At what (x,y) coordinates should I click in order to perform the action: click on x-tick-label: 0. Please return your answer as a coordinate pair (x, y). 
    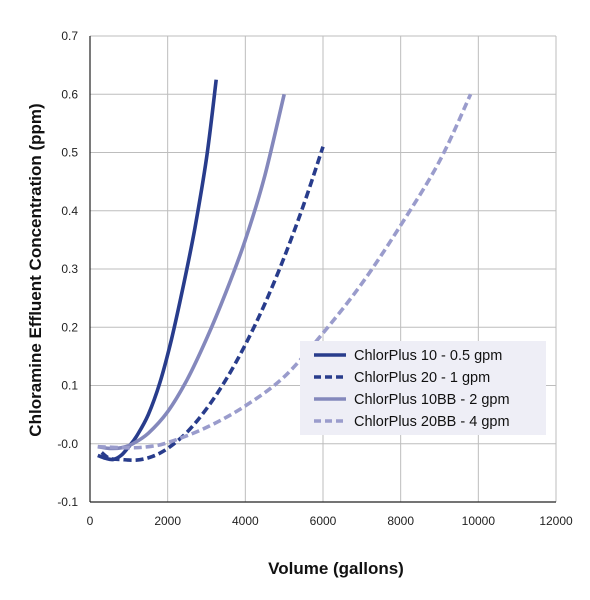
    Looking at the image, I should click on (90, 521).